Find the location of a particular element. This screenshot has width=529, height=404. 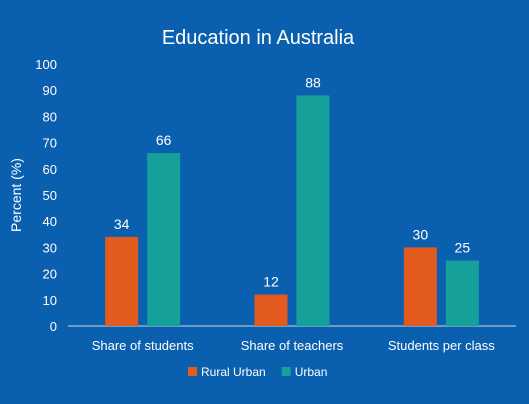

y-tick-label: 70 is located at coordinates (50, 143).